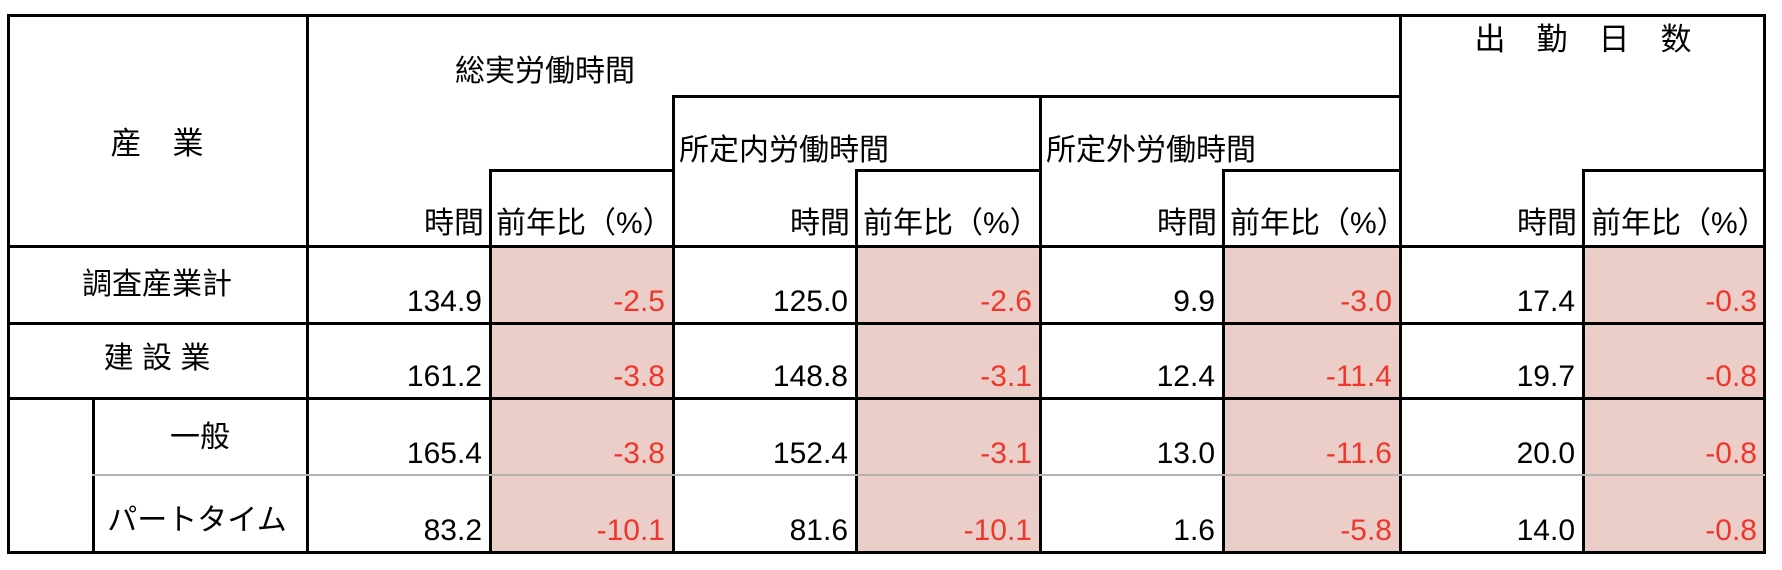 The image size is (1782, 570). Describe the element at coordinates (1006, 301) in the screenshot. I see `cell-yoy: -2.6` at that location.